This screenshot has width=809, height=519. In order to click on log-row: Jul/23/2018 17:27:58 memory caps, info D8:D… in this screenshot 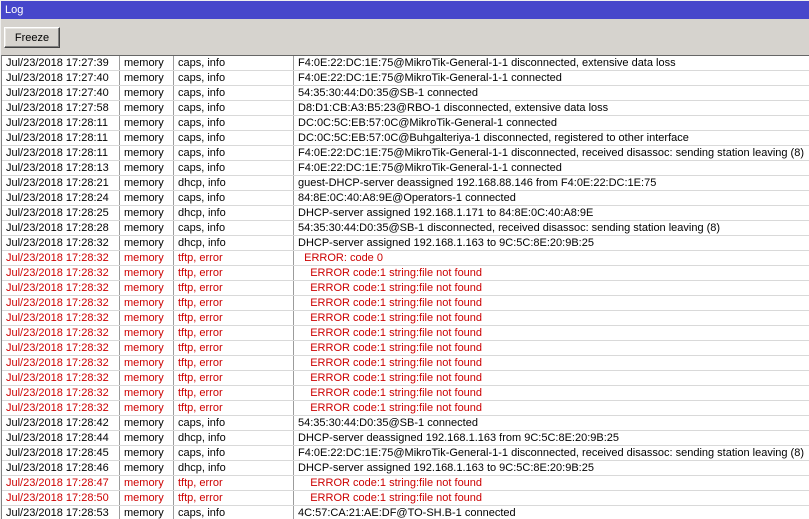, I will do `click(405, 108)`.